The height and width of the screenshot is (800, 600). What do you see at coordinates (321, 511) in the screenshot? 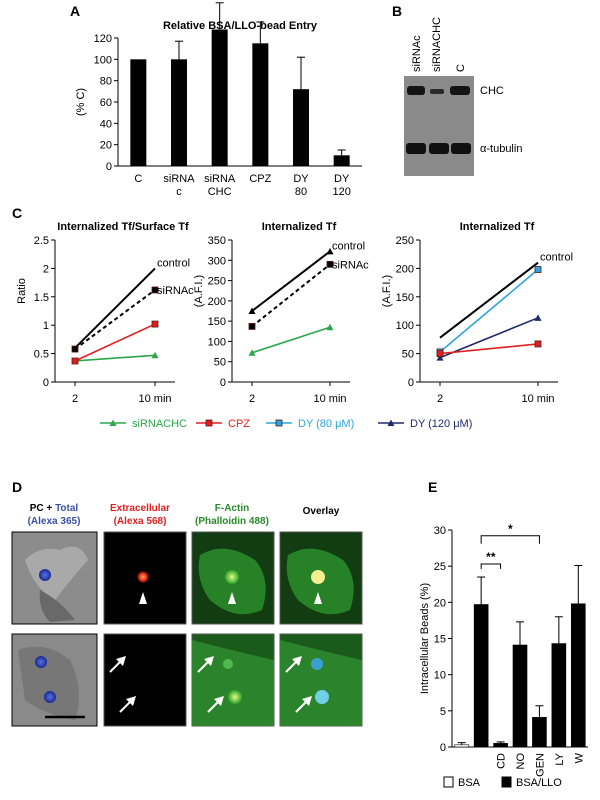
I see `header-overlay: Overlay` at bounding box center [321, 511].